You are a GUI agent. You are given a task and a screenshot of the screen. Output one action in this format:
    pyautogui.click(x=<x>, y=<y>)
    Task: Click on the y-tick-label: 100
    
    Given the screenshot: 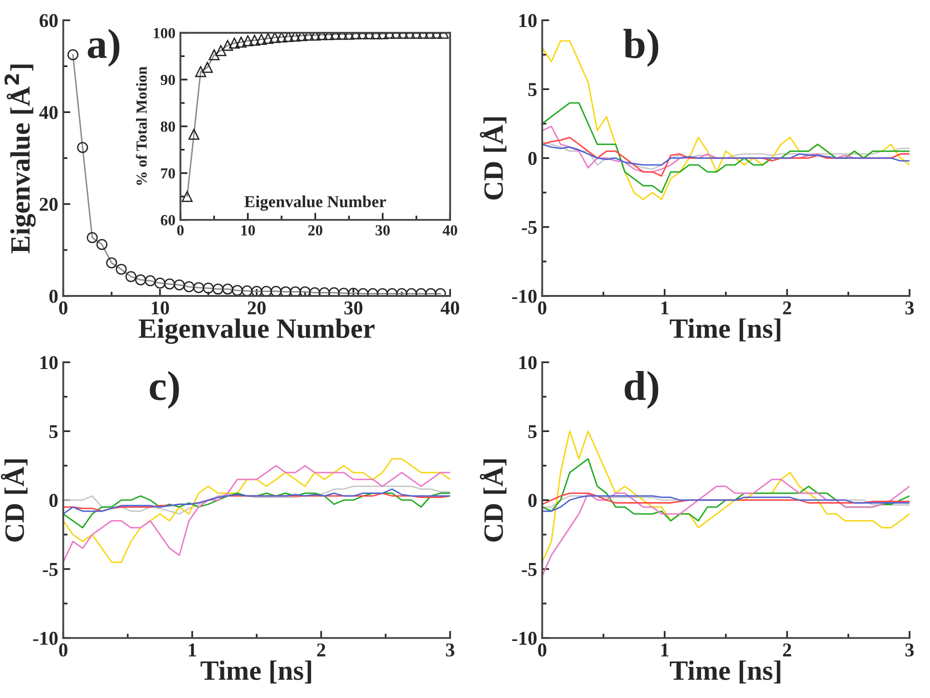 What is the action you would take?
    pyautogui.click(x=164, y=33)
    